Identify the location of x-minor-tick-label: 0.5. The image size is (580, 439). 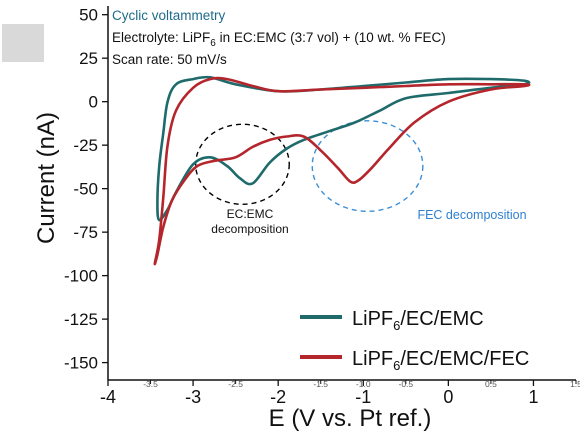
(491, 384).